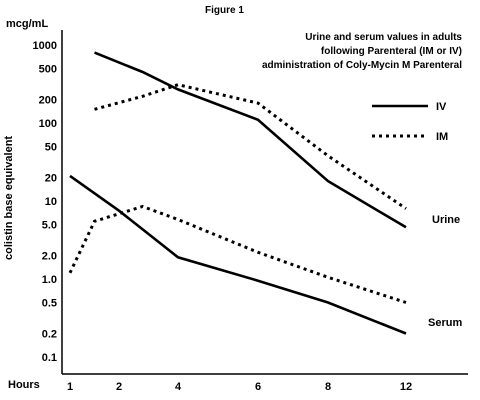 This screenshot has width=480, height=400. I want to click on urine-group-label: Urine, so click(446, 220).